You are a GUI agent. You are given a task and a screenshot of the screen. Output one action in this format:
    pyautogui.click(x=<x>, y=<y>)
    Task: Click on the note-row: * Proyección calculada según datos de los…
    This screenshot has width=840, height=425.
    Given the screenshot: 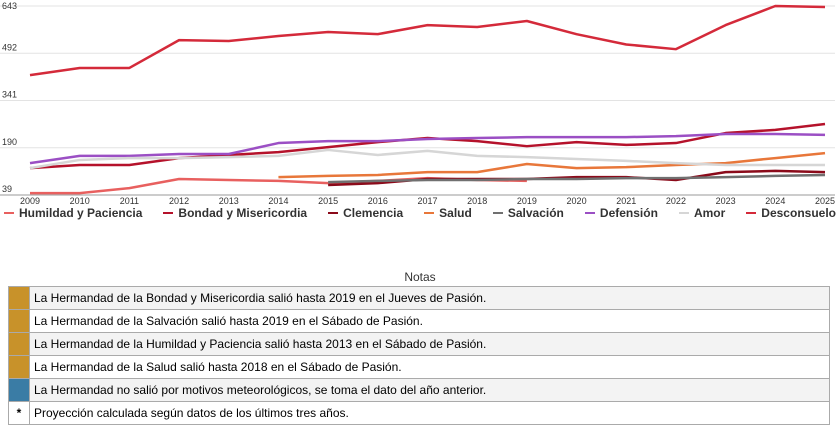 What is the action you would take?
    pyautogui.click(x=419, y=413)
    